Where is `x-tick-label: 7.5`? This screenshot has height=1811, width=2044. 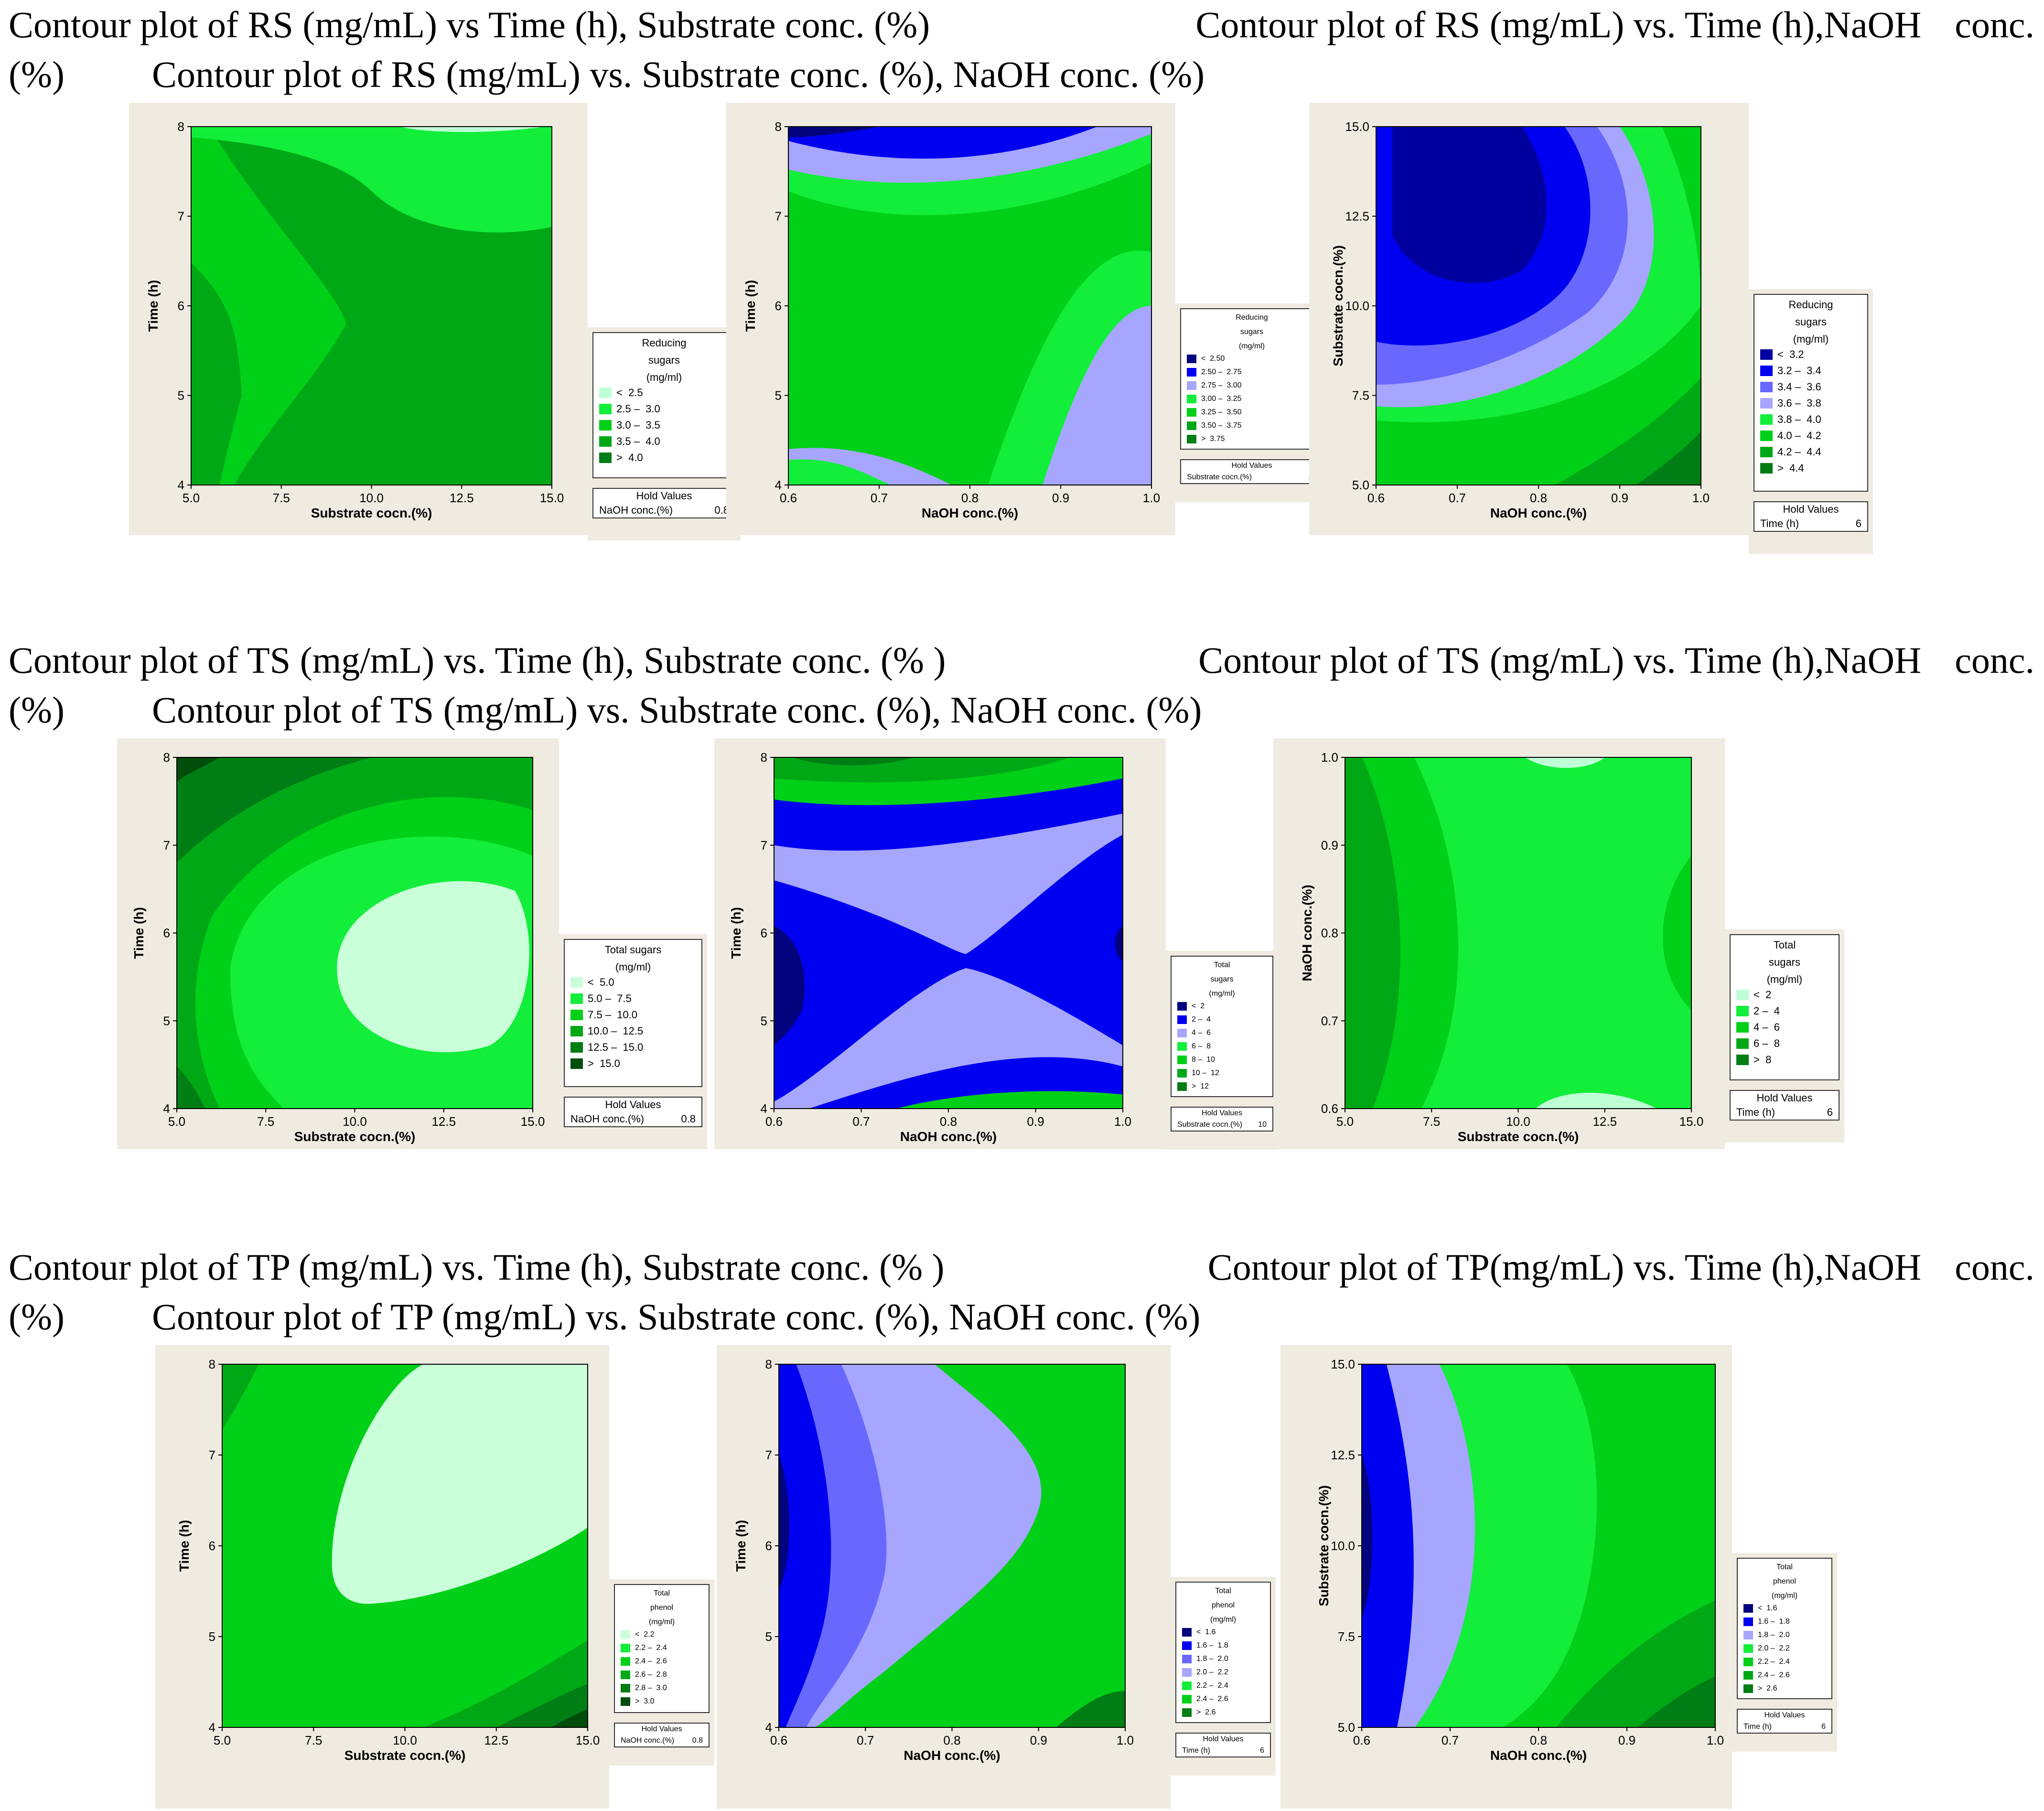
x-tick-label: 7.5 is located at coordinates (1431, 1121).